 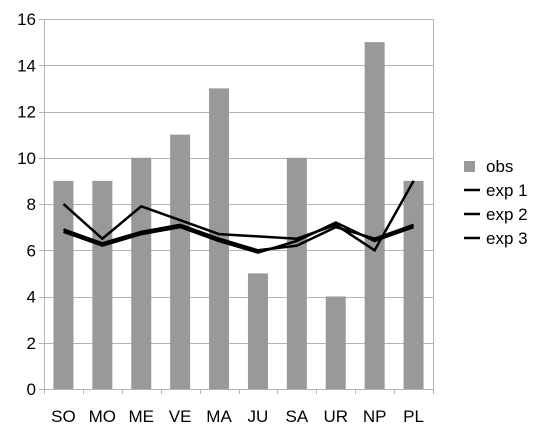 I want to click on y-tick-label: 12, so click(x=26, y=112).